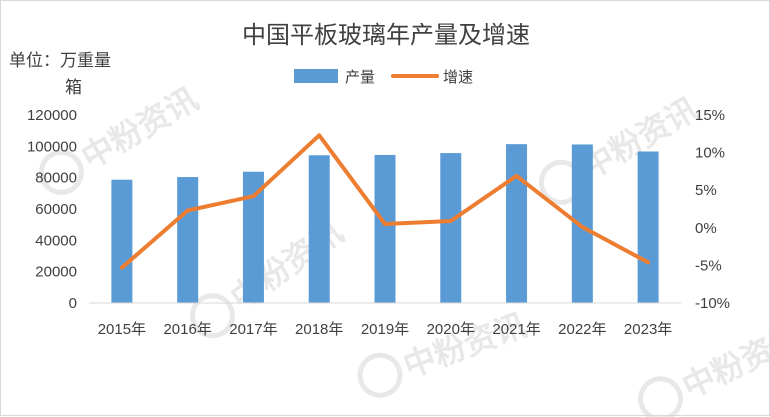 The image size is (770, 417). Describe the element at coordinates (73, 88) in the screenshot. I see `unit-label-line2: 箱` at that location.